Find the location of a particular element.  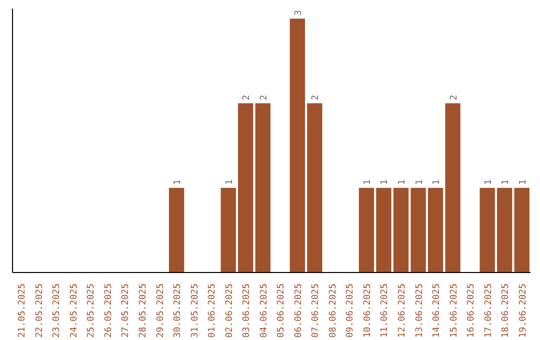

x-tick-label: 02.06.2025 is located at coordinates (229, 310).